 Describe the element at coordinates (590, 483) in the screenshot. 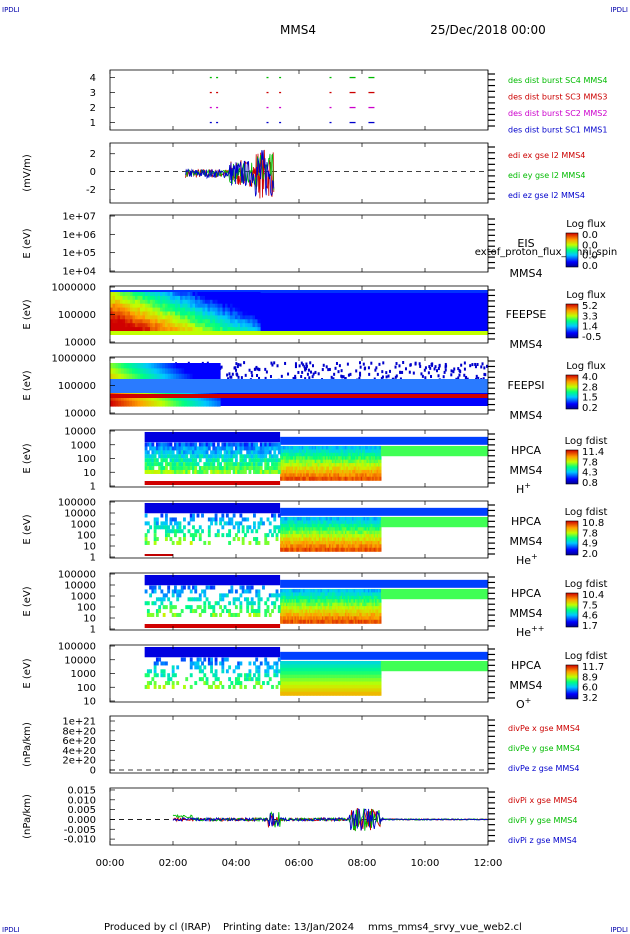

I see `colorbar-tick: 0.8` at that location.